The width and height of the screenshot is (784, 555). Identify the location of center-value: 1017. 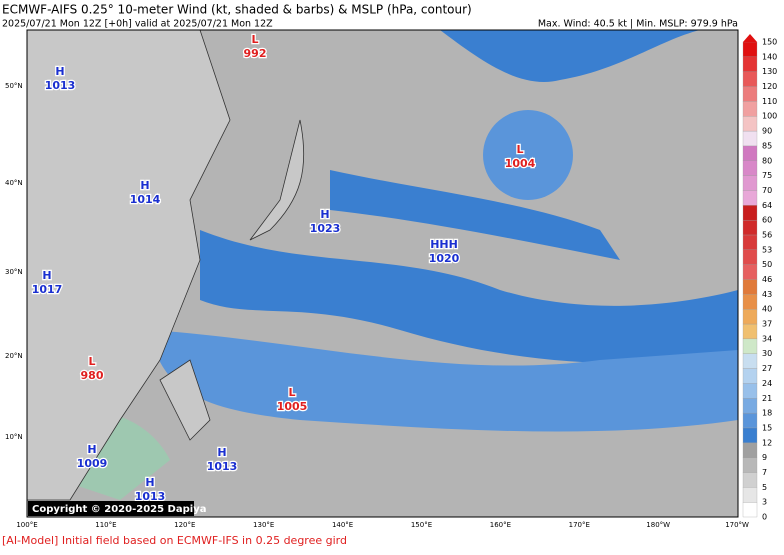
(47, 289).